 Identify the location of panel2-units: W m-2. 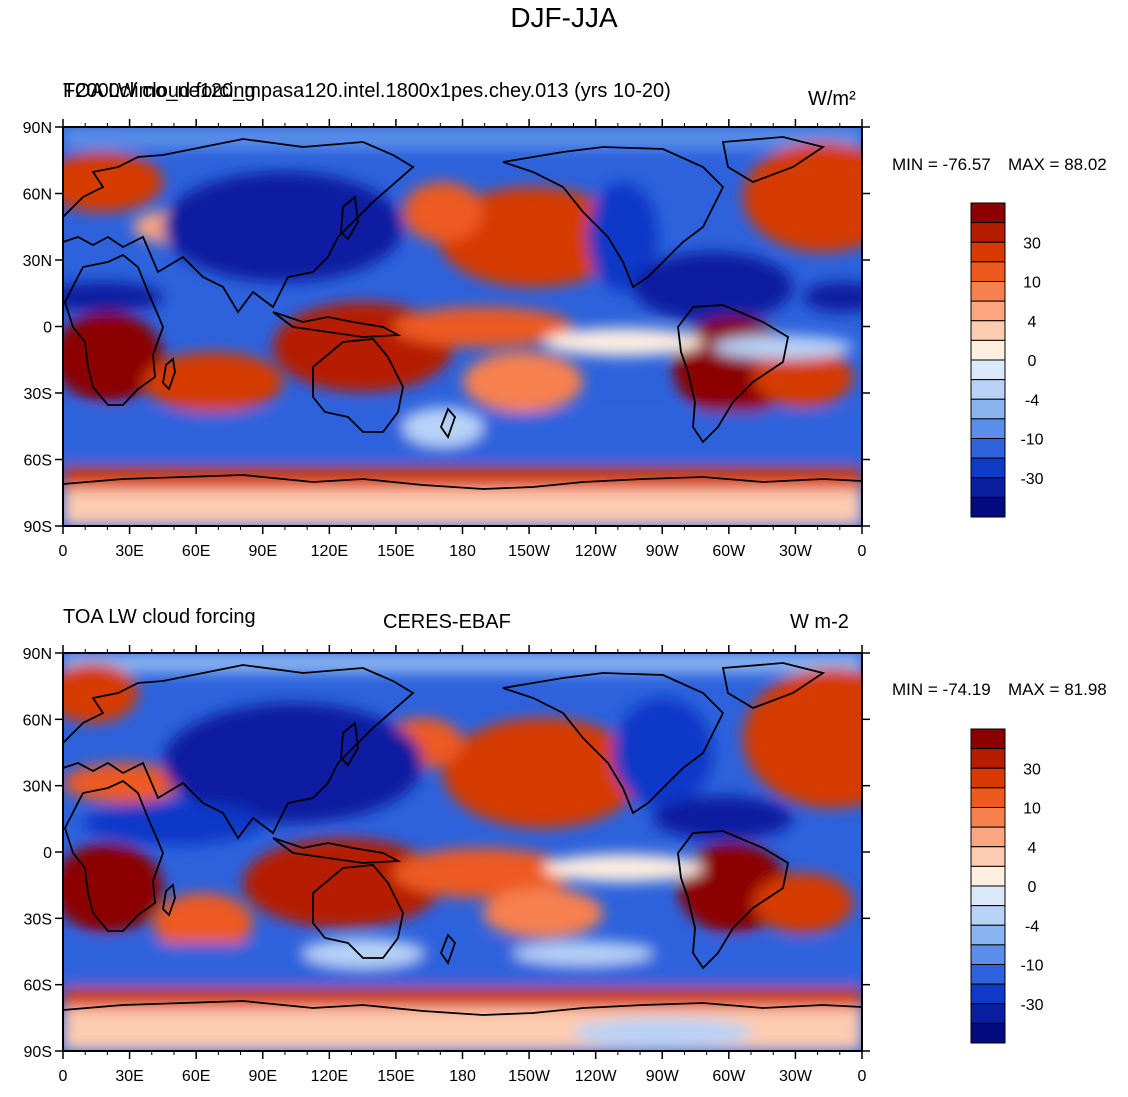
(819, 622).